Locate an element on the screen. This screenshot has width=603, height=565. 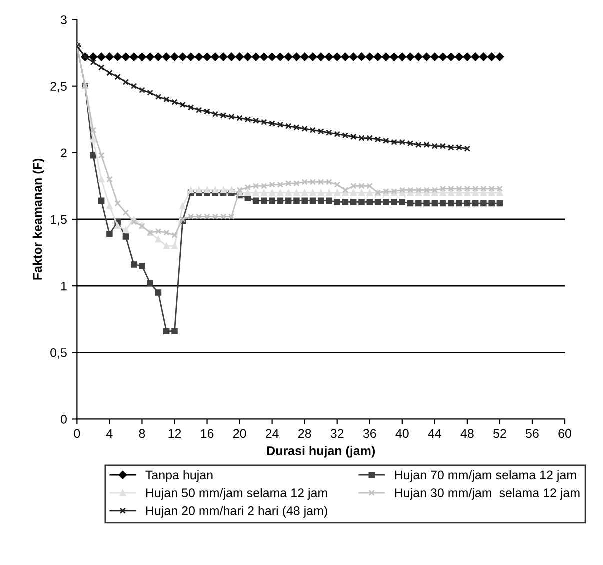
x-tick-label: 28 is located at coordinates (305, 433).